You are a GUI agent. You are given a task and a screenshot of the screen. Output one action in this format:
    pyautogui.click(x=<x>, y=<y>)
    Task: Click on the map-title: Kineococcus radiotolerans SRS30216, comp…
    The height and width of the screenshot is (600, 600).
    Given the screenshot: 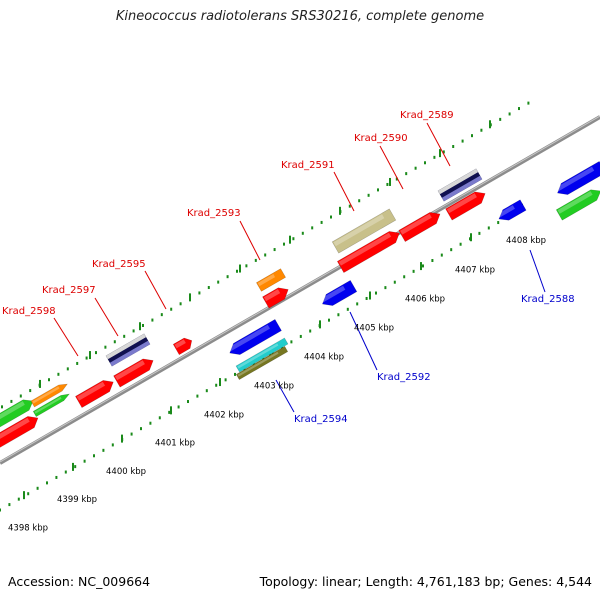 What is the action you would take?
    pyautogui.click(x=300, y=16)
    